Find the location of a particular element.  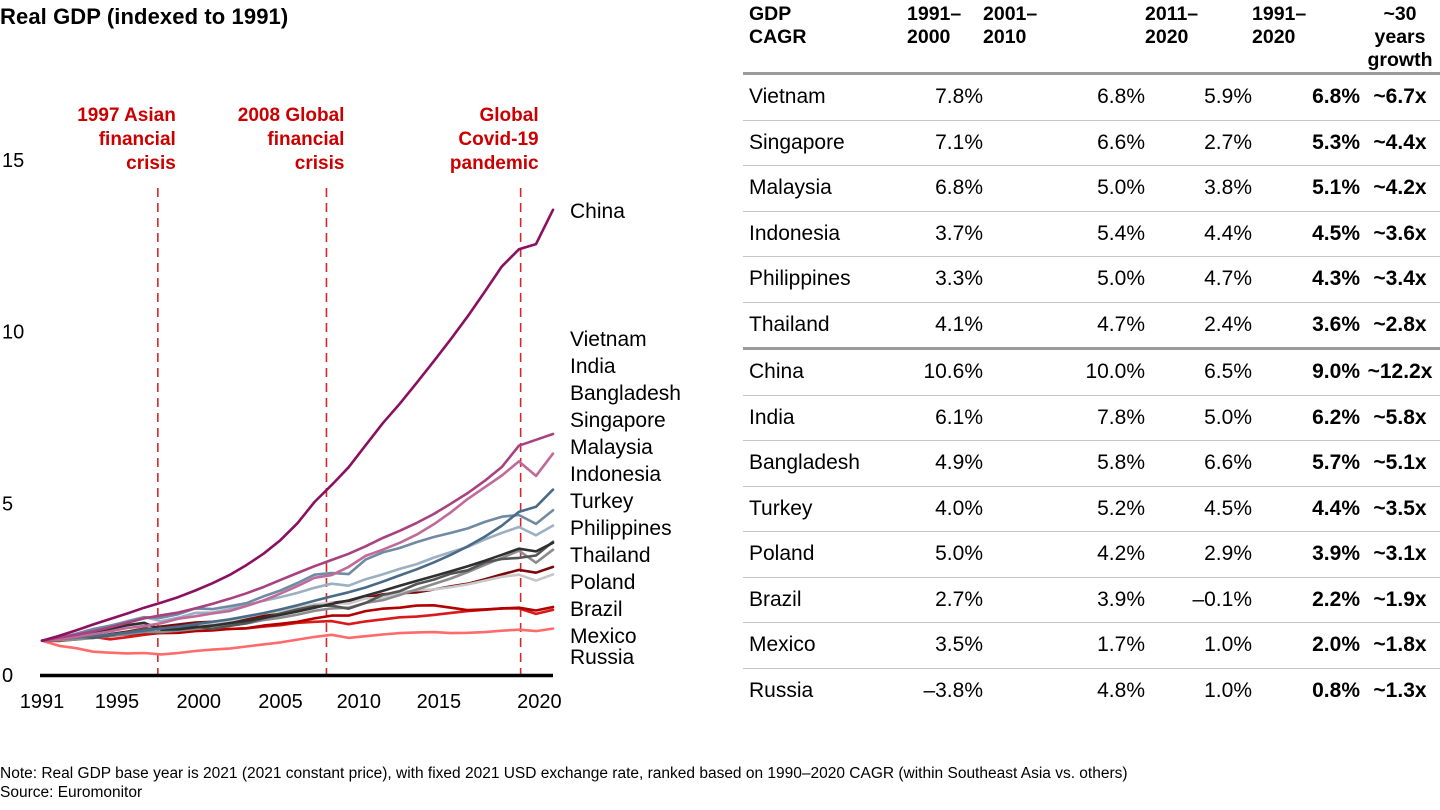

growth-30y-cell: ~3.5x is located at coordinates (1400, 509).